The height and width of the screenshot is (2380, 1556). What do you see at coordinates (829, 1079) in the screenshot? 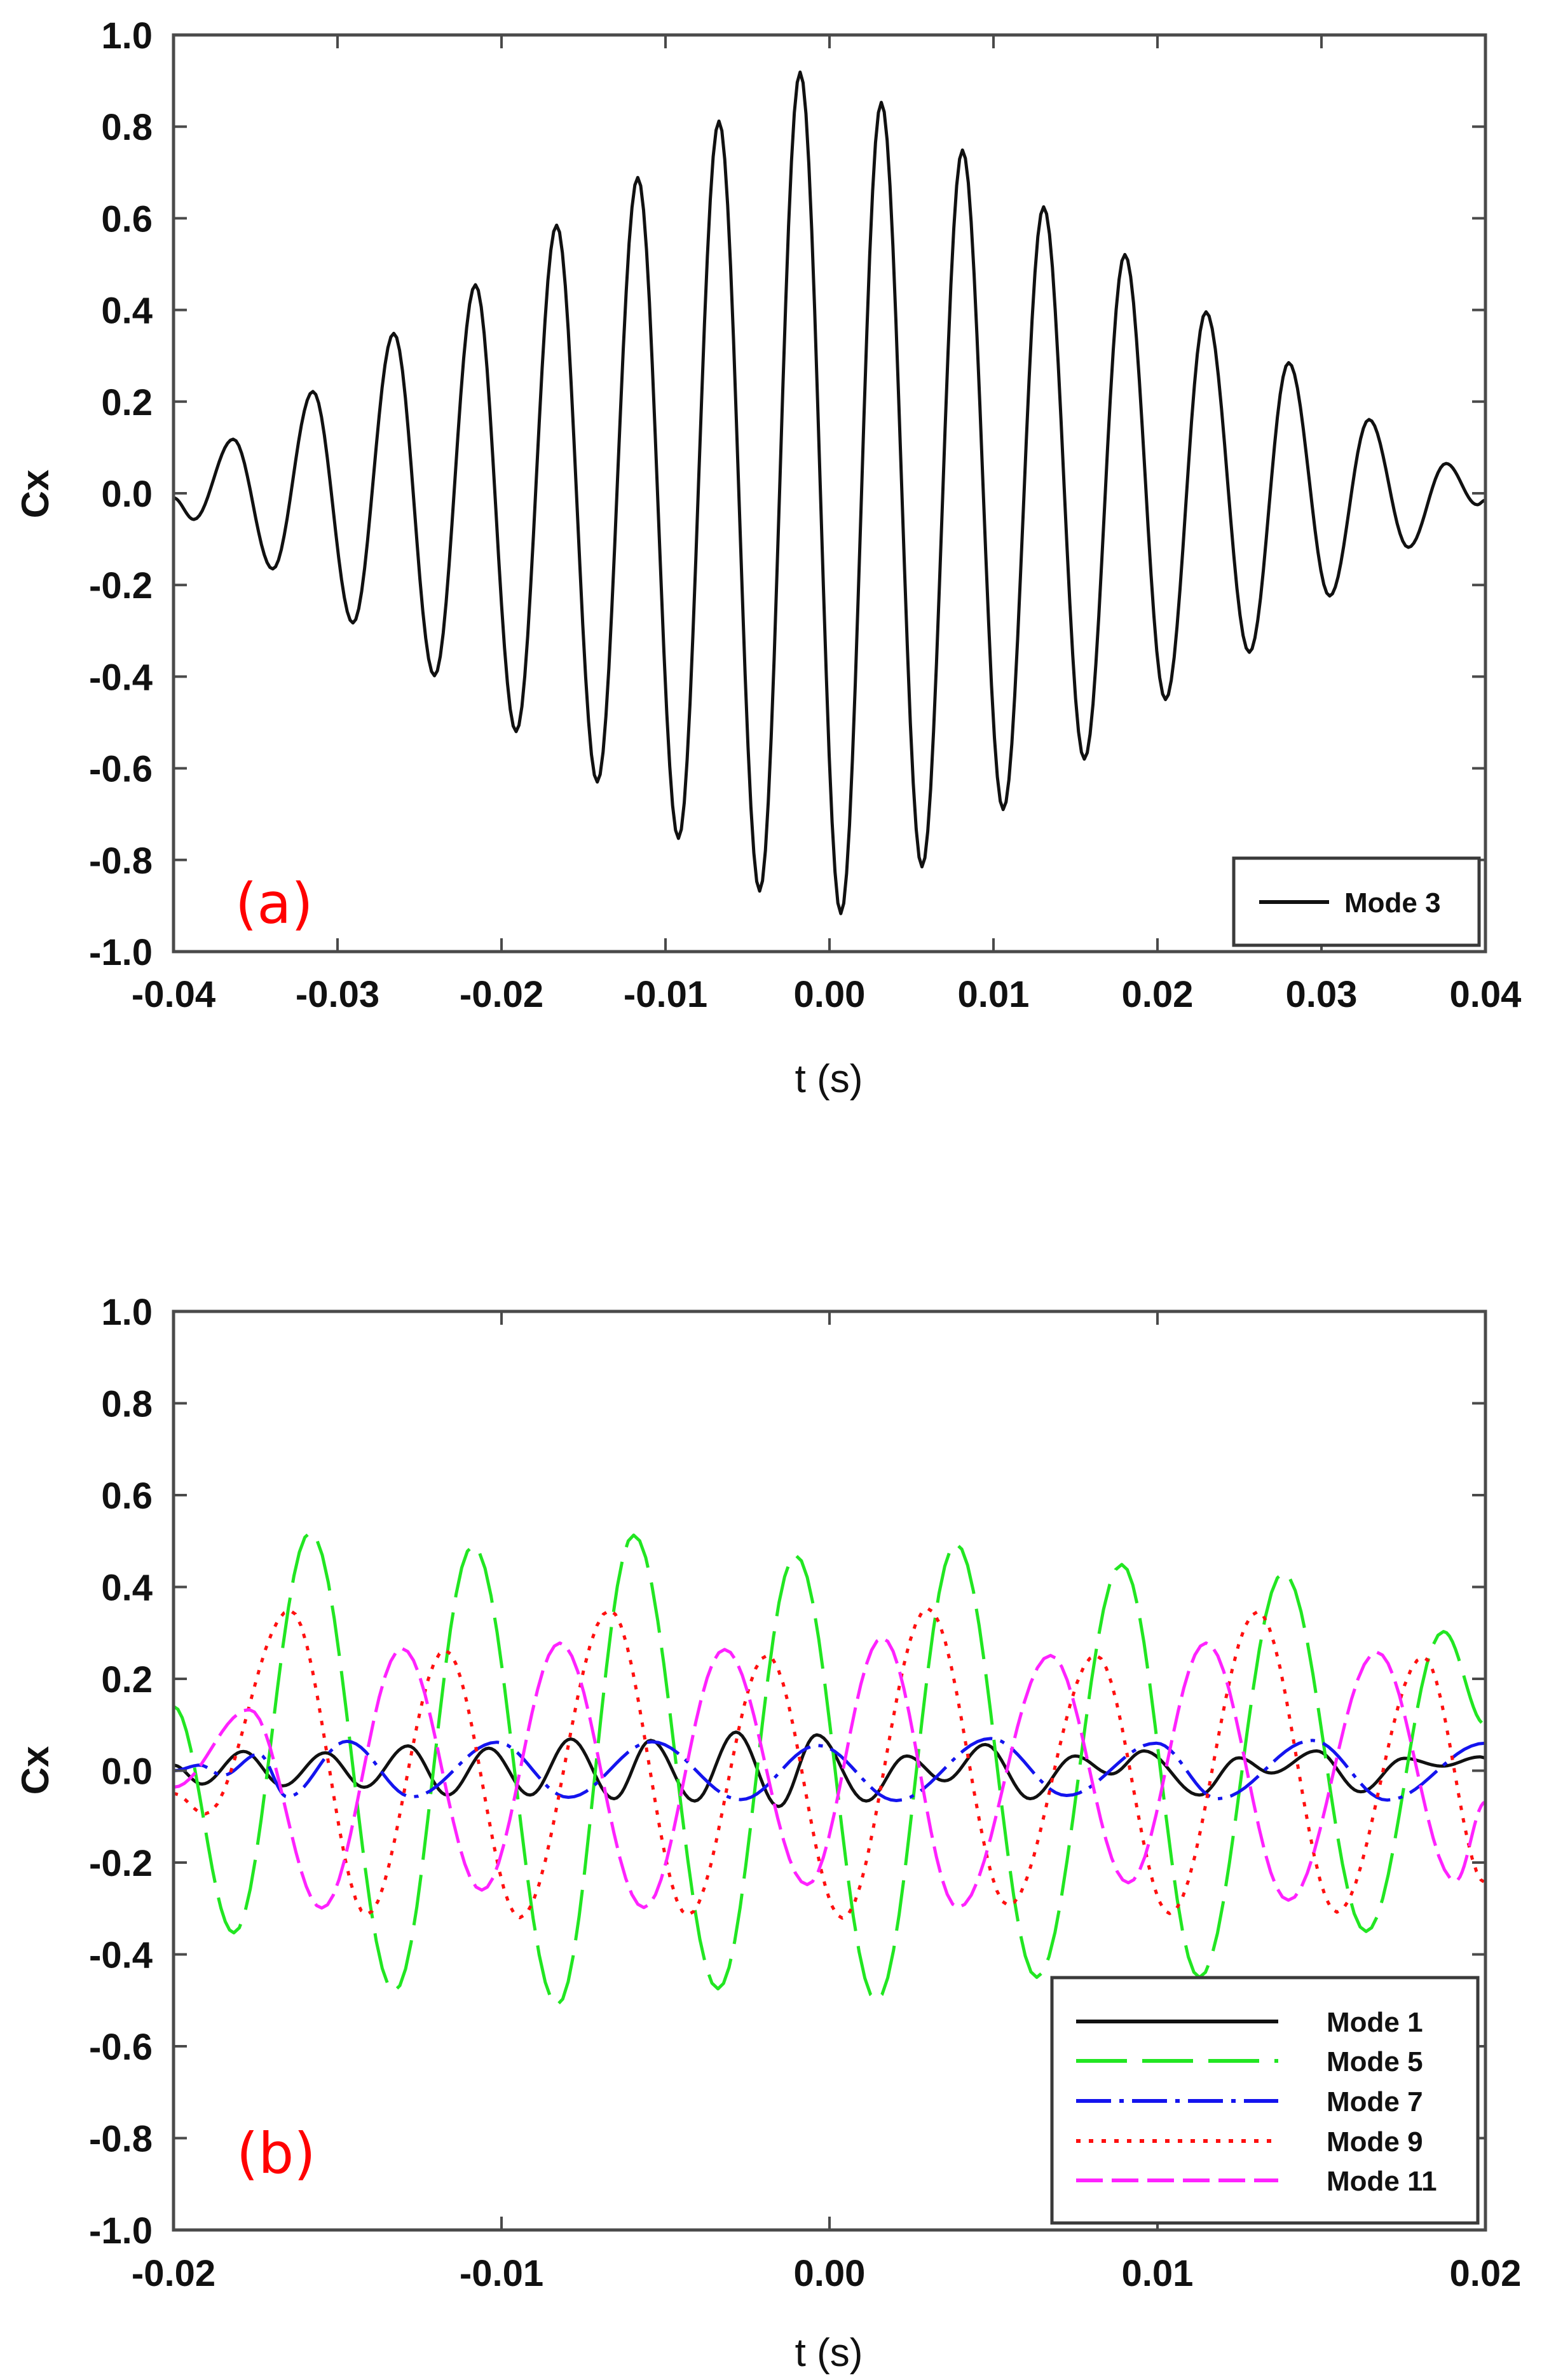
I see `x-axis-title-a: t (s)` at bounding box center [829, 1079].